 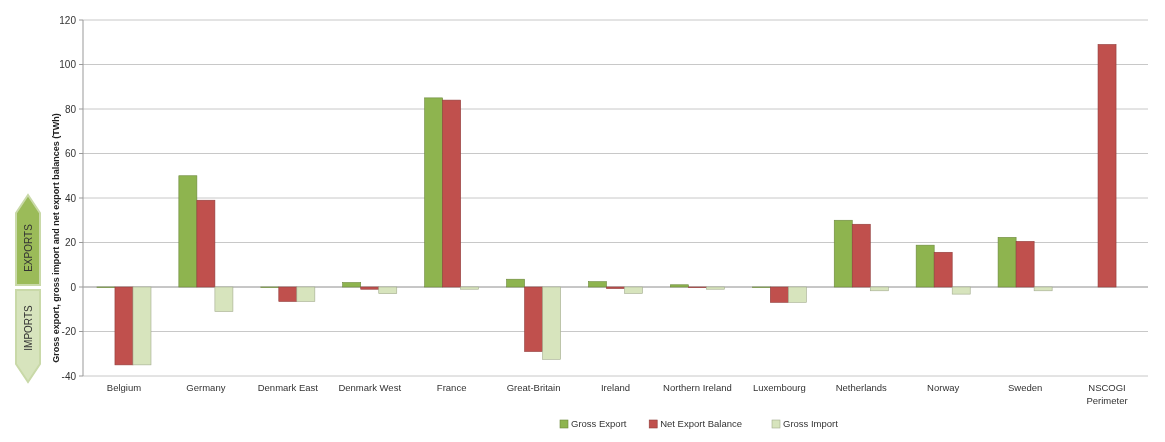 What do you see at coordinates (68, 64) in the screenshot?
I see `y-tick-label: 100` at bounding box center [68, 64].